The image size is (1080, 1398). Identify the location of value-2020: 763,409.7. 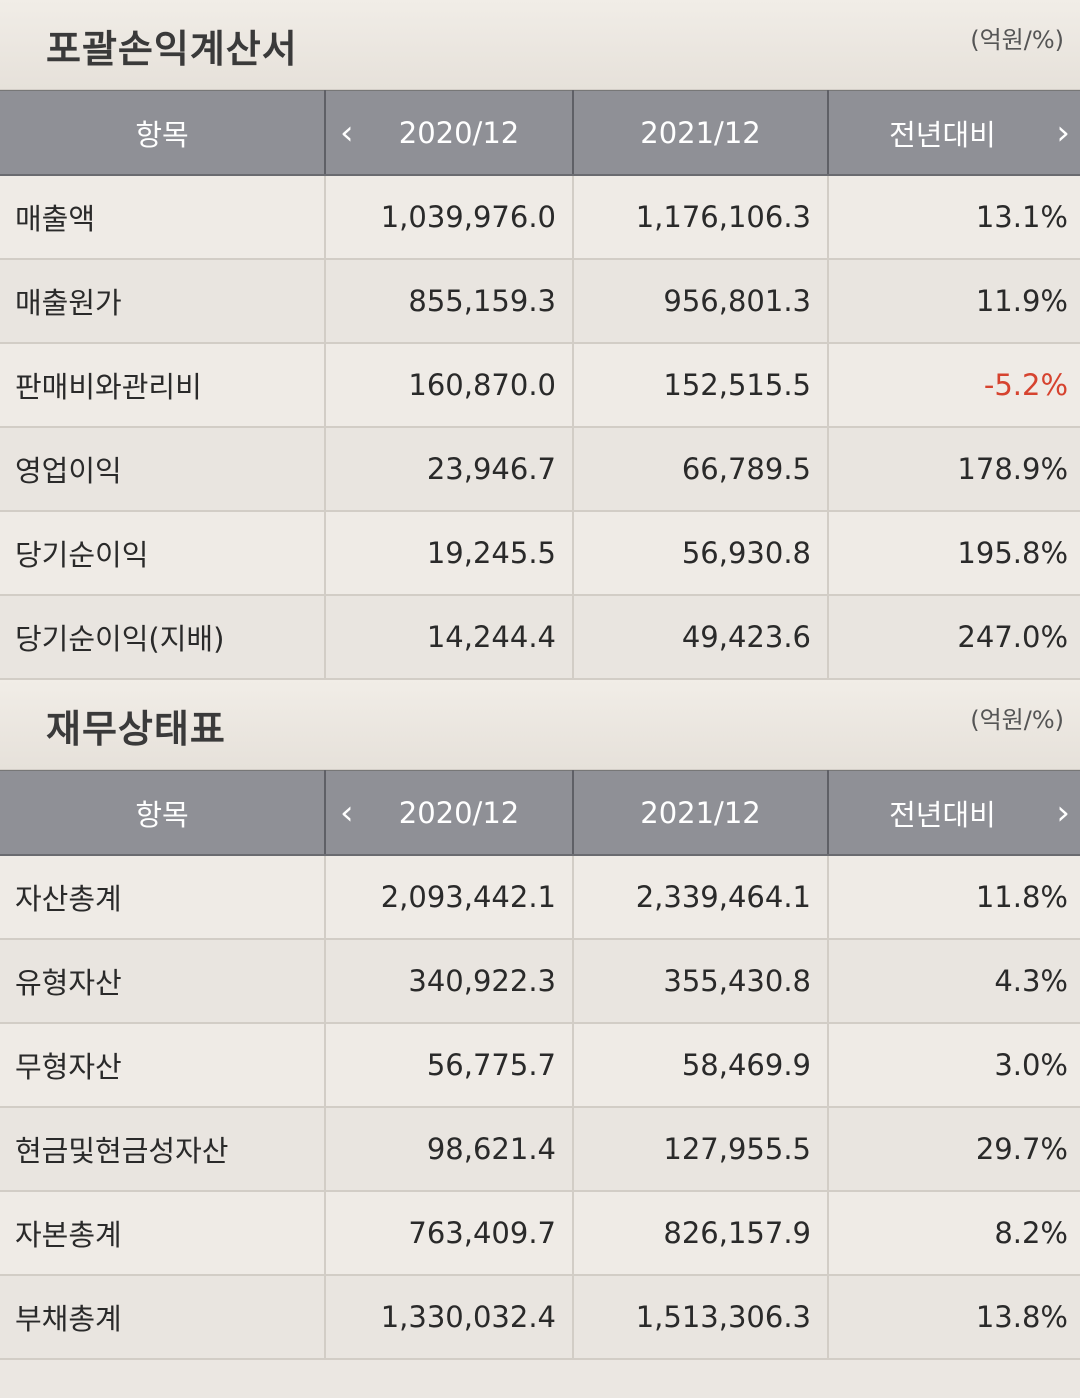
(448, 1233).